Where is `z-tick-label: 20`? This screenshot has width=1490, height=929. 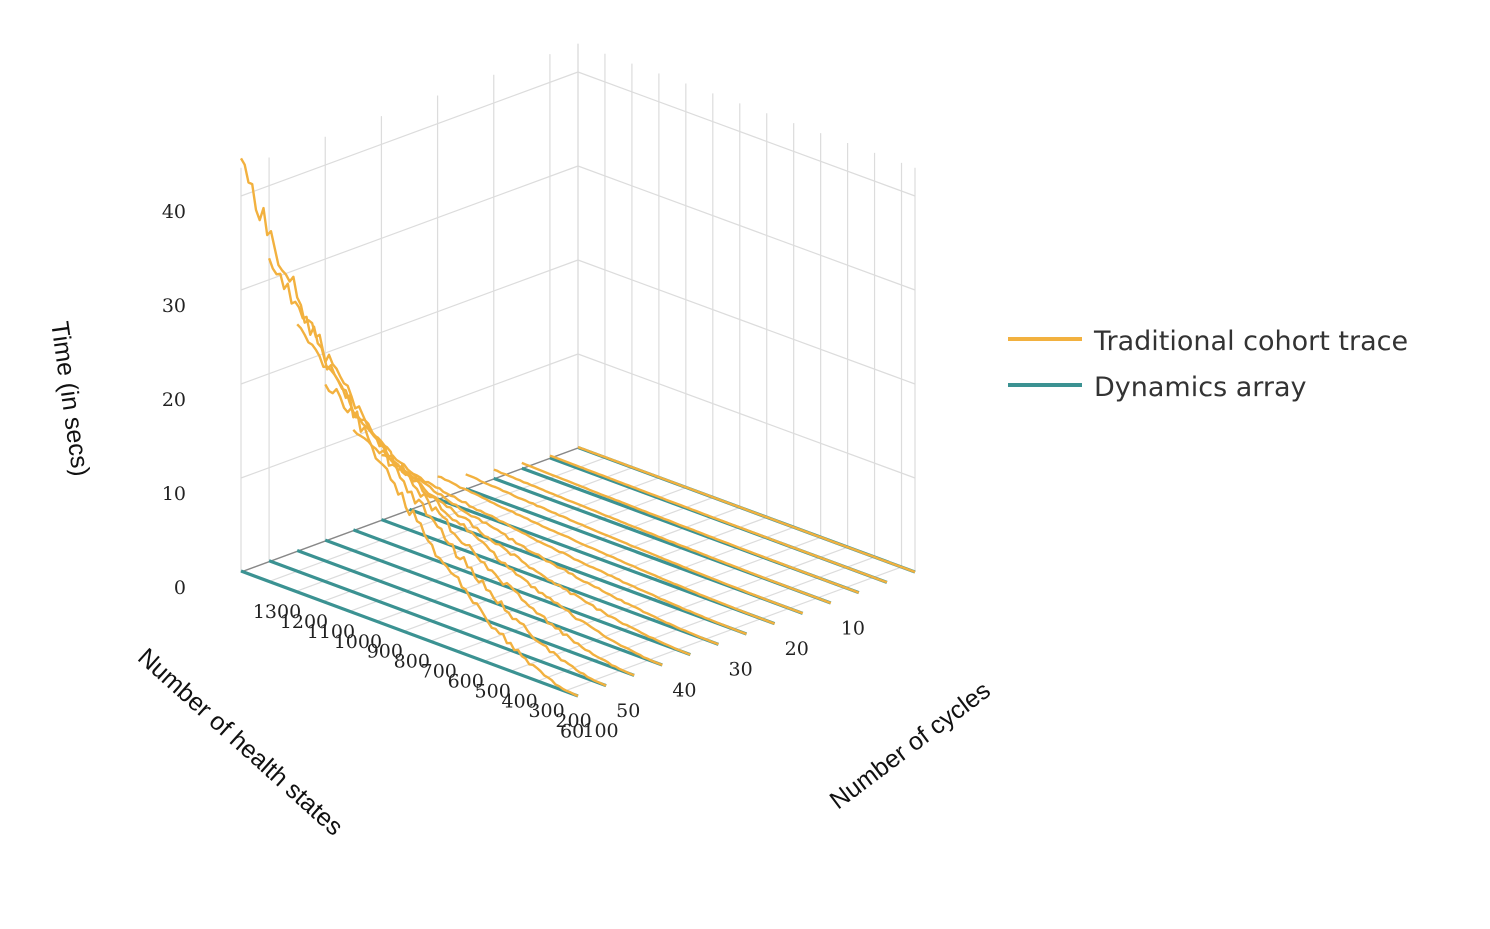
z-tick-label: 20 is located at coordinates (174, 400).